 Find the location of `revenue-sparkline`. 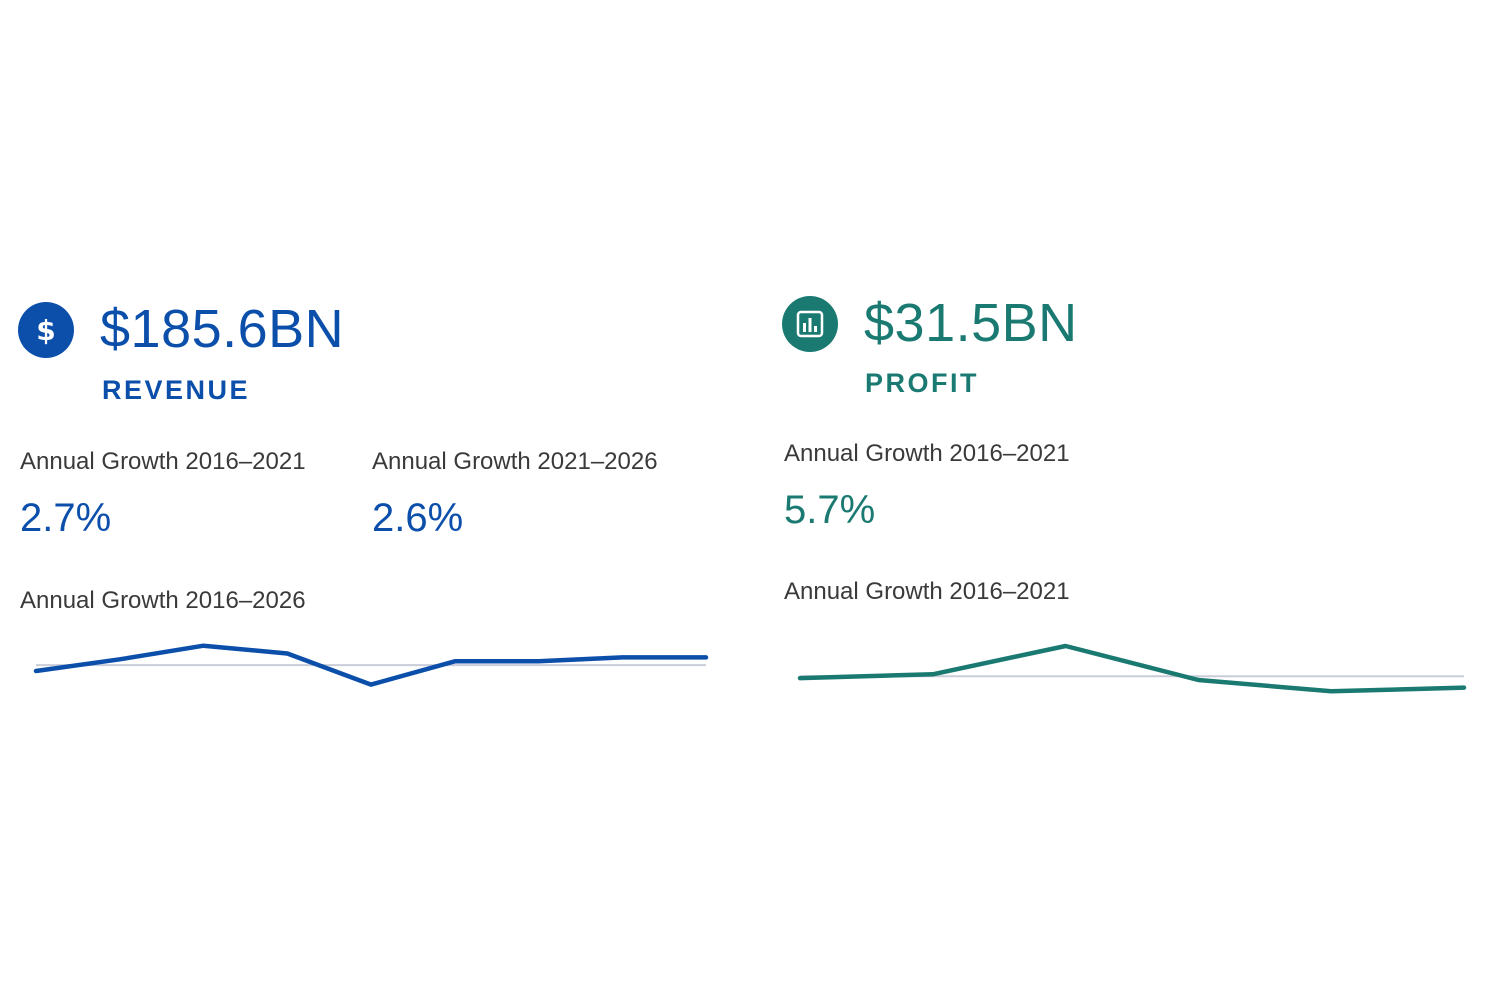

revenue-sparkline is located at coordinates (371, 665).